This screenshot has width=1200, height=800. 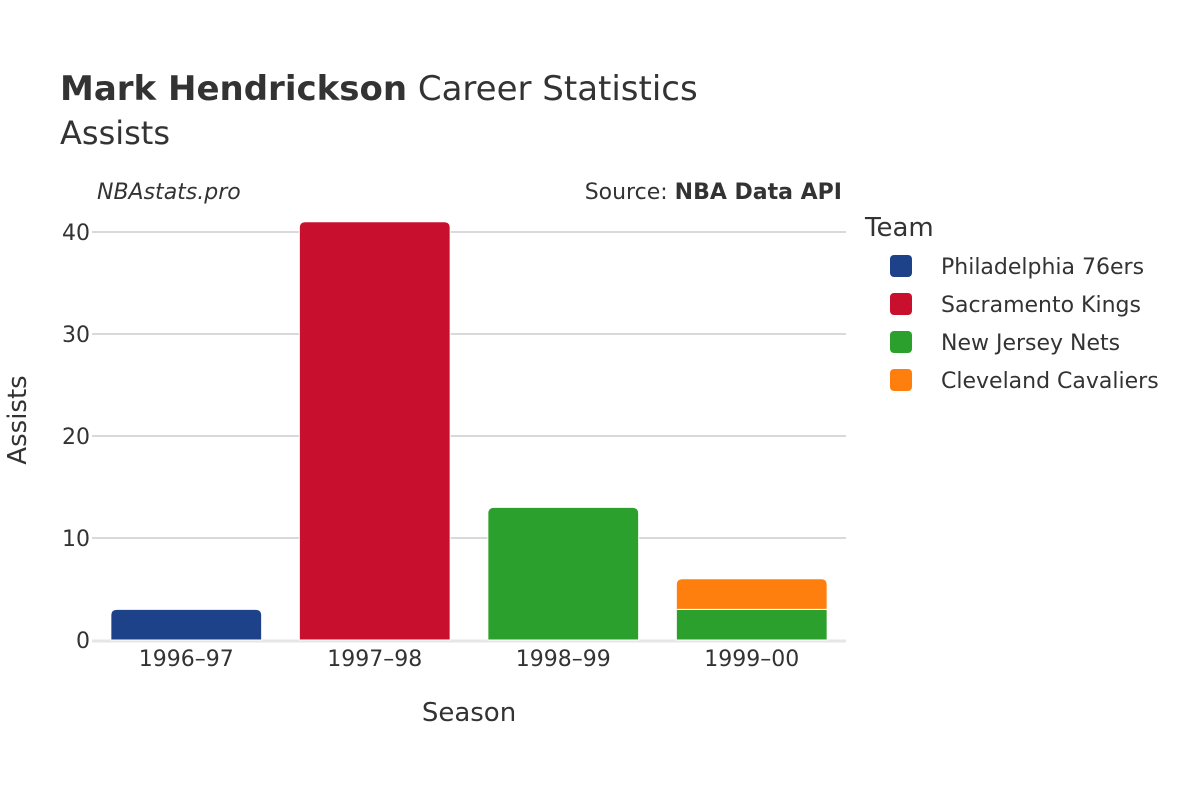 What do you see at coordinates (76, 335) in the screenshot?
I see `y-tick-label: 30` at bounding box center [76, 335].